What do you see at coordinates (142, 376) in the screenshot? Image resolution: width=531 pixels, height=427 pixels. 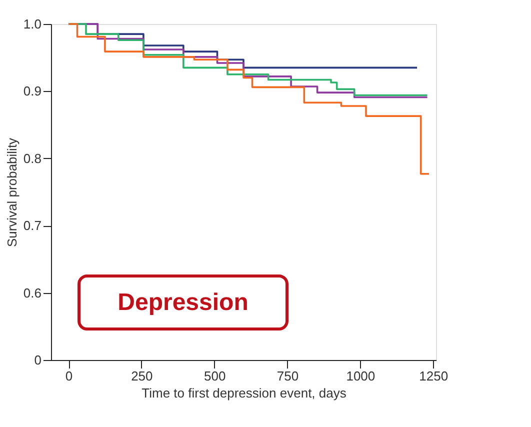 I see `x-tick-label: 250` at bounding box center [142, 376].